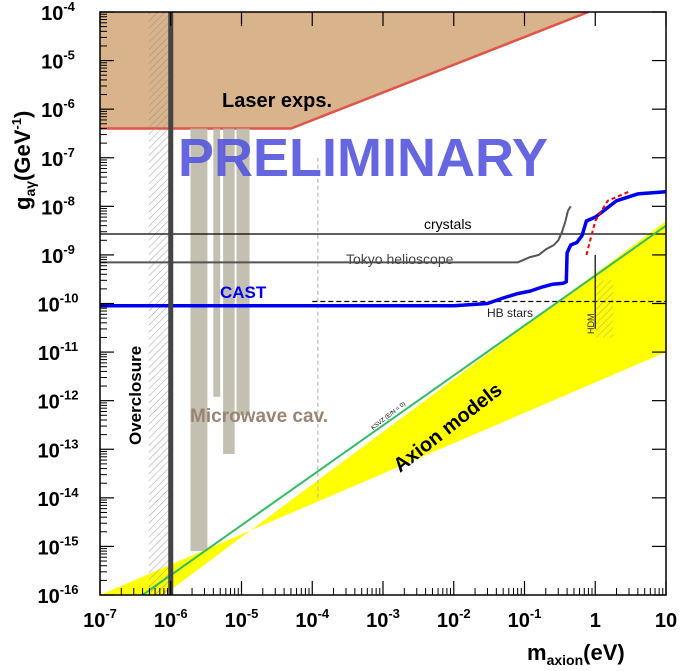 The height and width of the screenshot is (671, 680). I want to click on y-axis-unit-exponent: -1, so click(16, 124).